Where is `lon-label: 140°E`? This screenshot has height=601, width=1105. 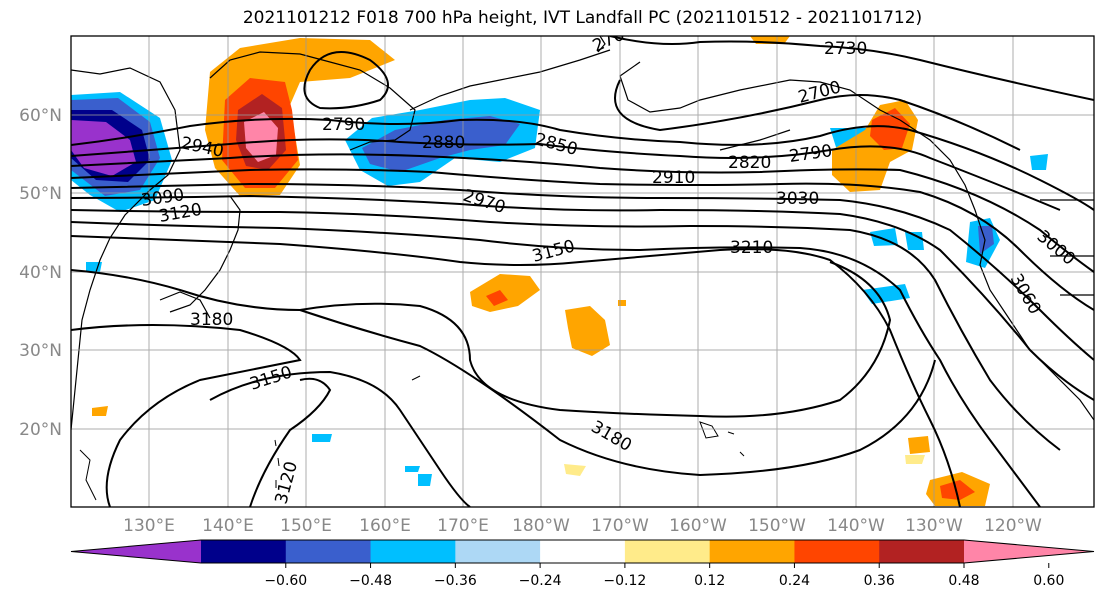
lon-label: 140°E is located at coordinates (228, 526).